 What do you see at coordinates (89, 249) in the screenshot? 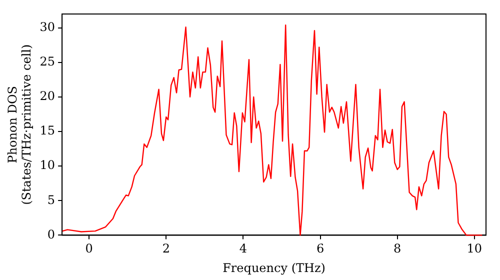
I see `x-tick-label: 0` at bounding box center [89, 249].